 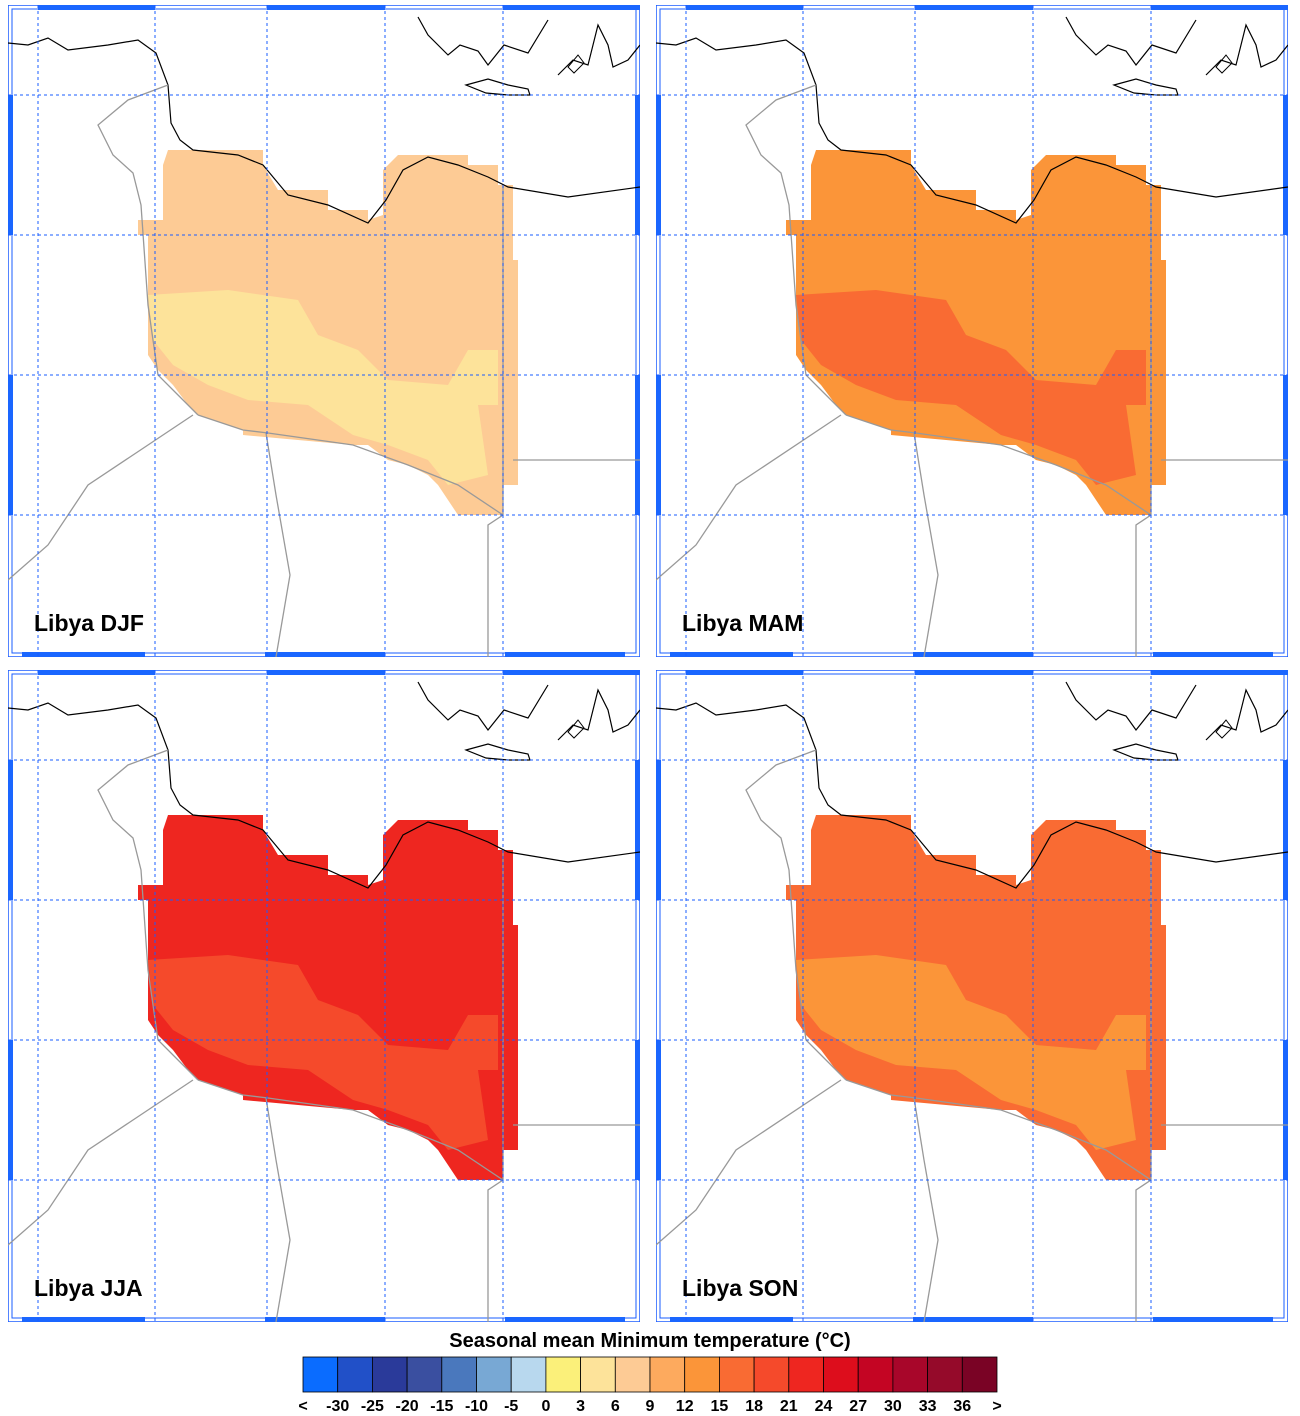 I want to click on colorbar-label: 3, so click(x=580, y=1406).